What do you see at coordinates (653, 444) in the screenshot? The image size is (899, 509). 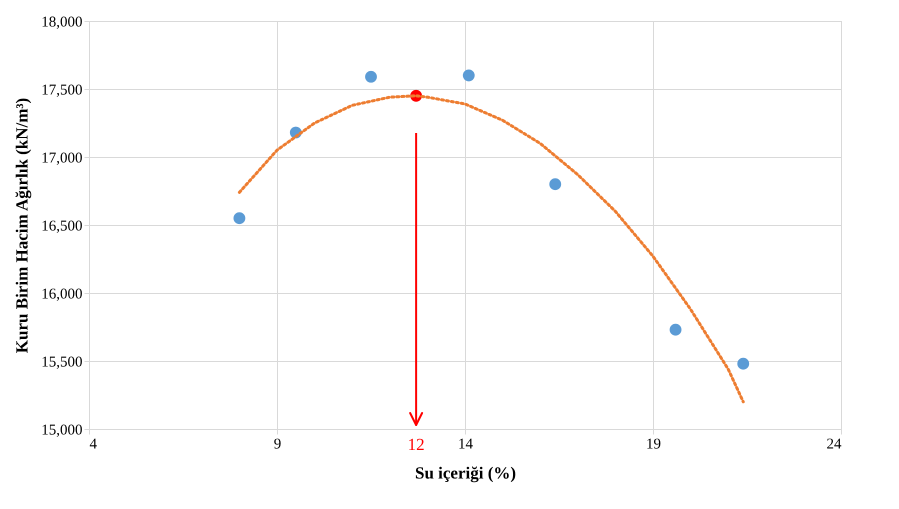 I see `x-tick-label: 19` at bounding box center [653, 444].